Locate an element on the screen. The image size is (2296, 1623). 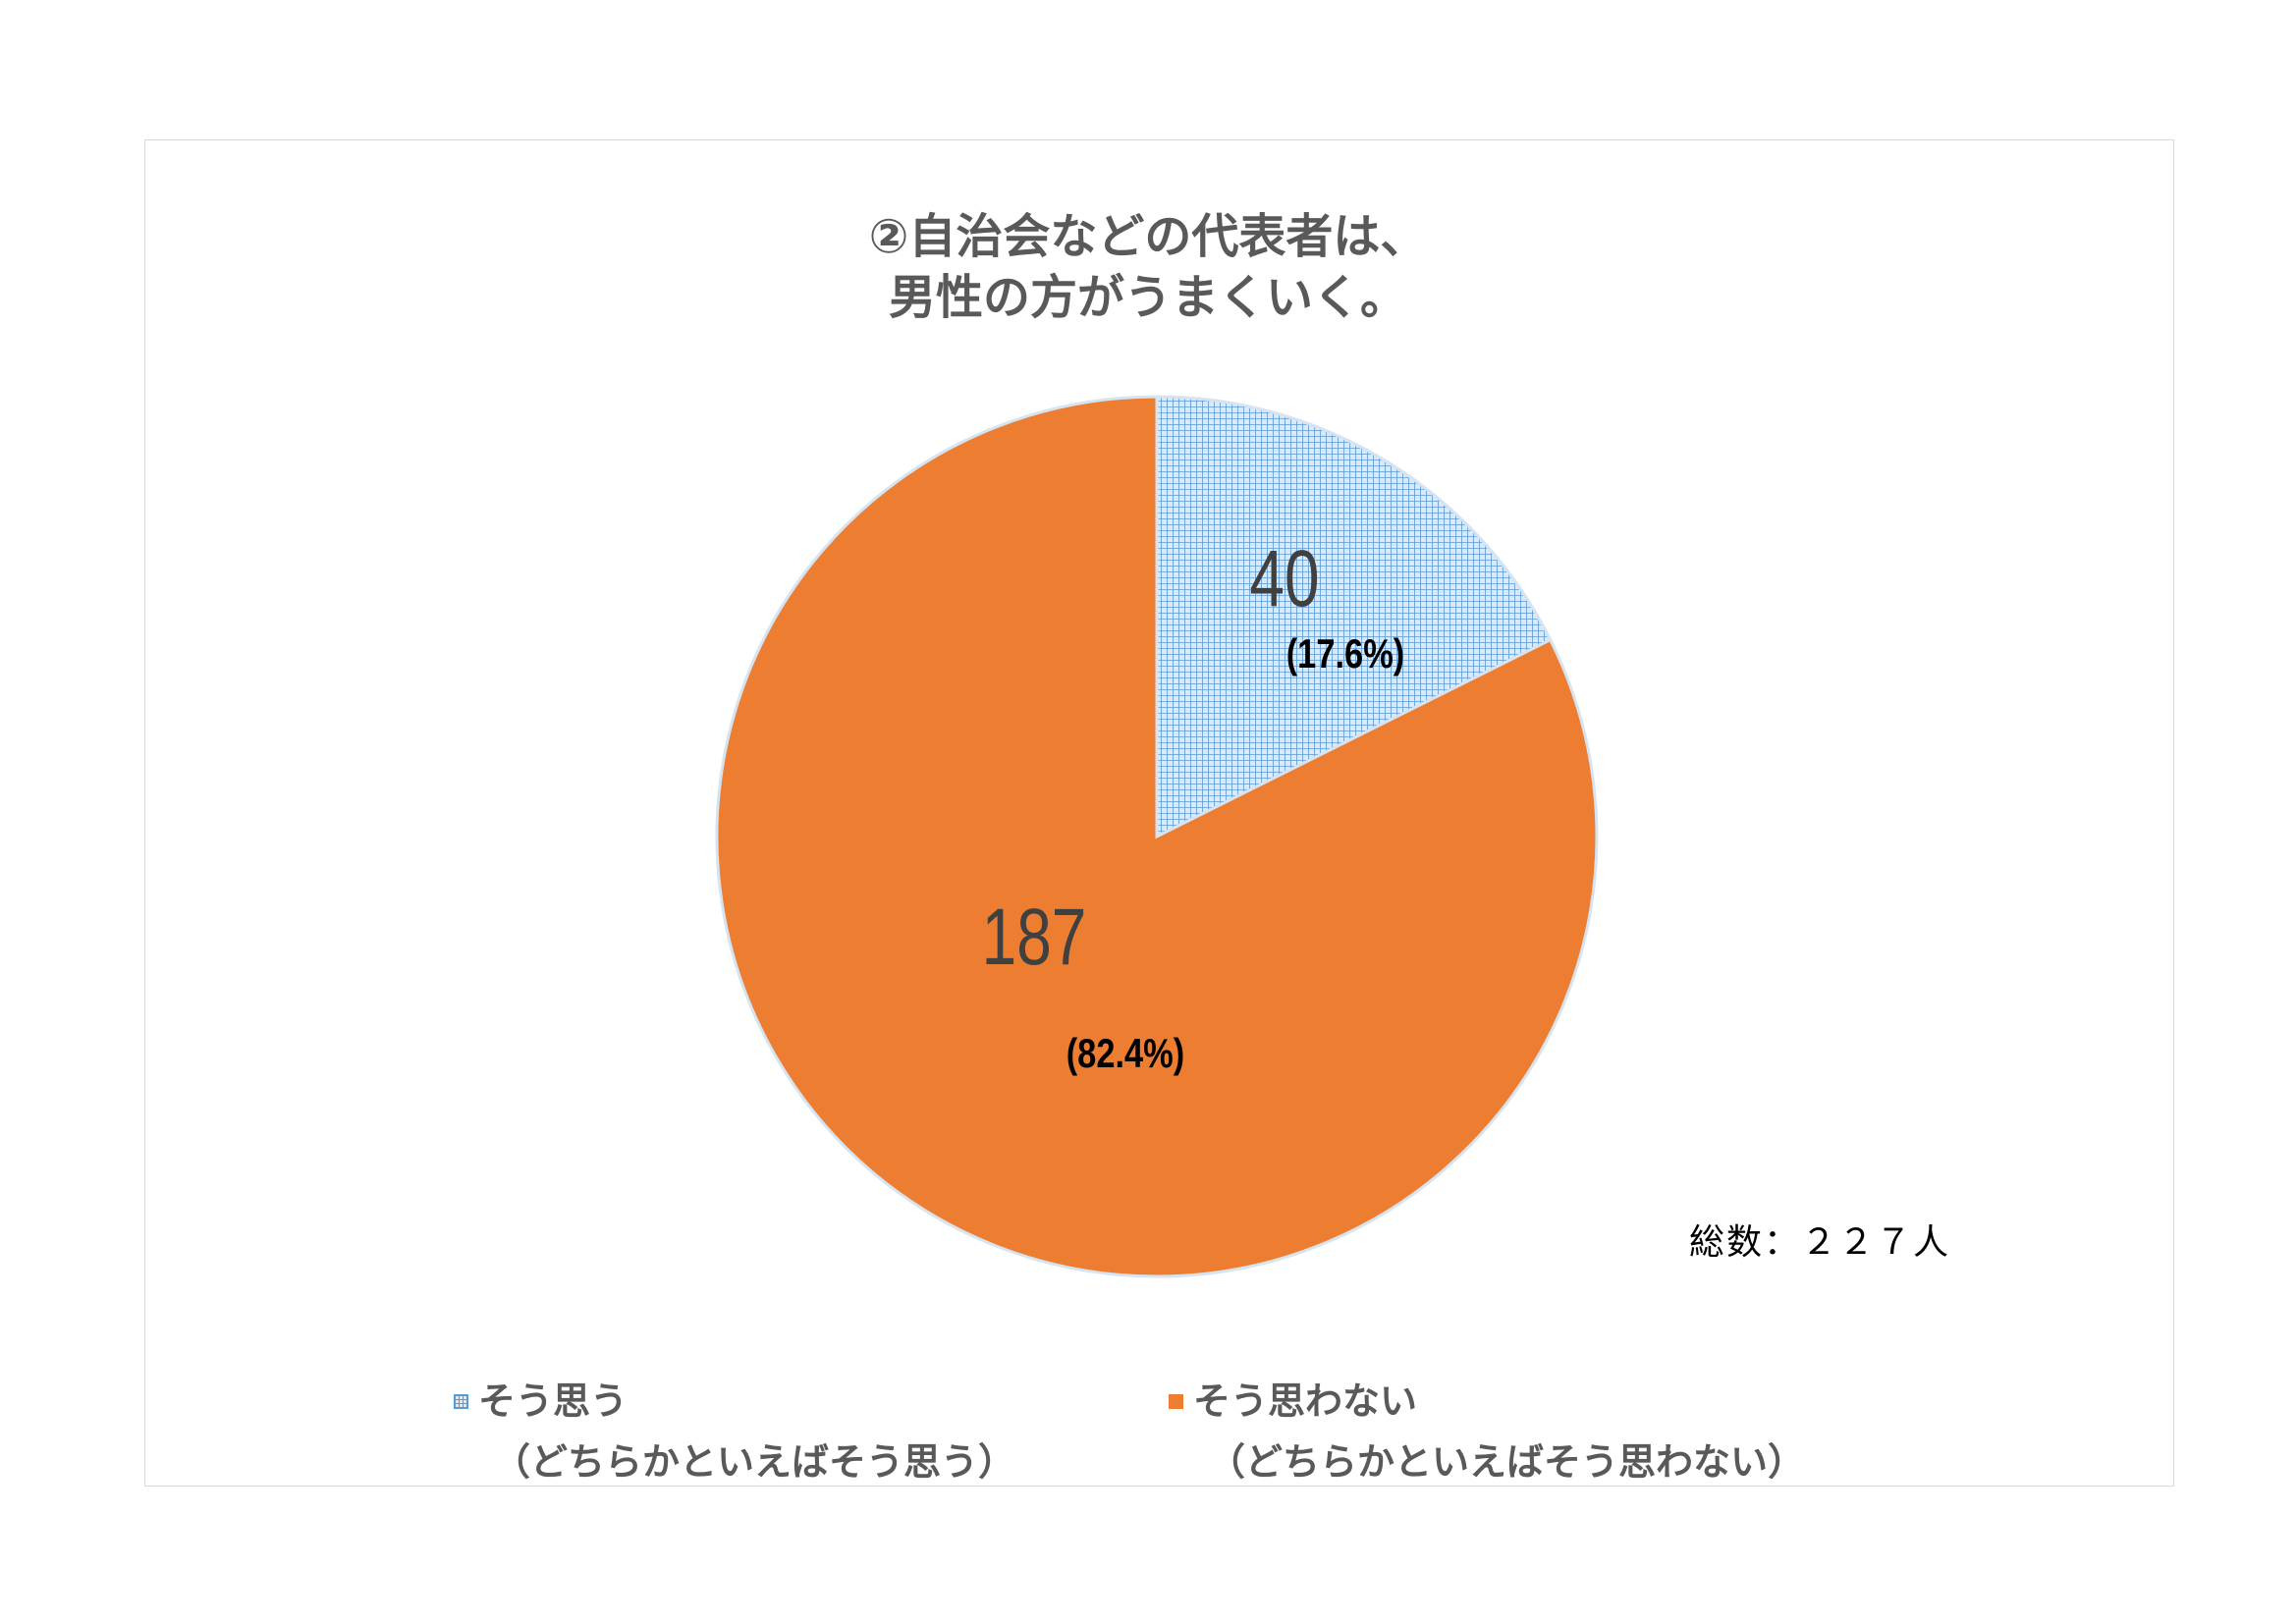
slice-value-label-0: 40 is located at coordinates (1284, 578).